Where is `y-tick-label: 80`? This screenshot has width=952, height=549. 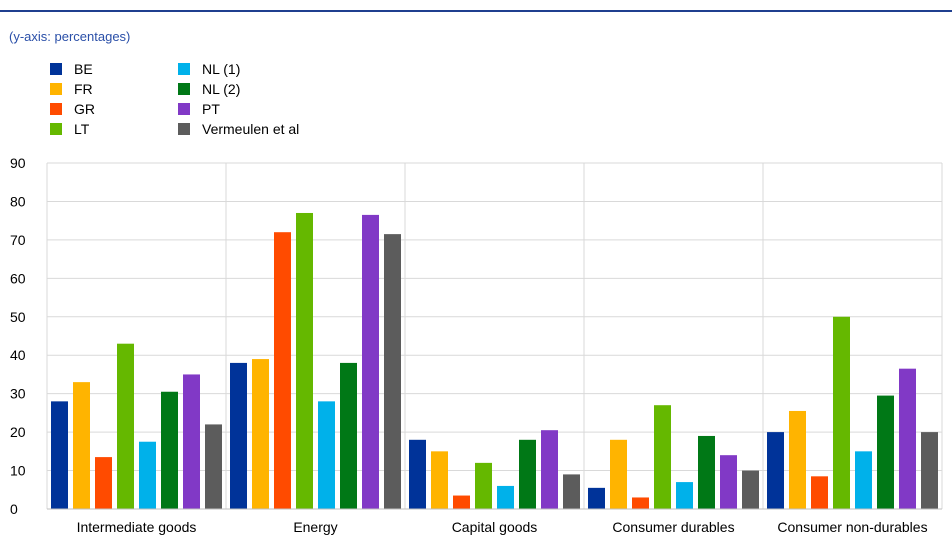 y-tick-label: 80 is located at coordinates (18, 201).